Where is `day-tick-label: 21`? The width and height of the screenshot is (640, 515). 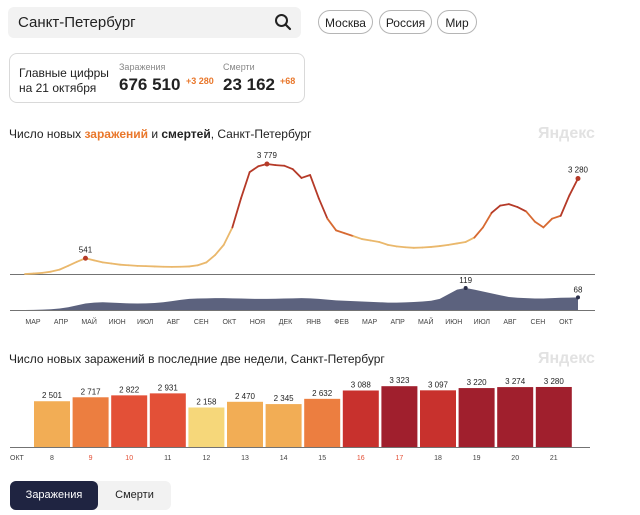
day-tick-label: 21 is located at coordinates (554, 458).